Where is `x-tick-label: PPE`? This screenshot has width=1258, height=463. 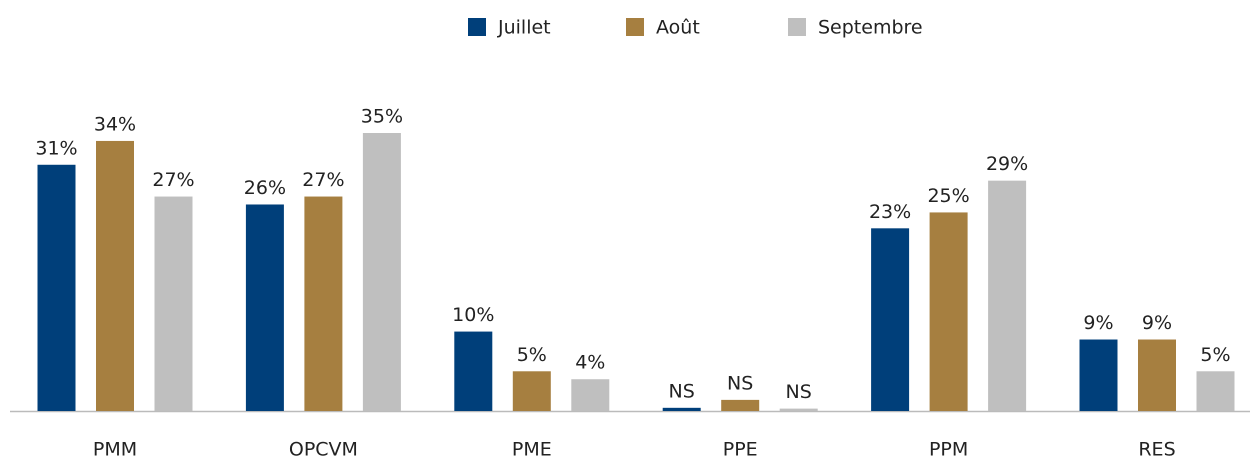 x-tick-label: PPE is located at coordinates (740, 450).